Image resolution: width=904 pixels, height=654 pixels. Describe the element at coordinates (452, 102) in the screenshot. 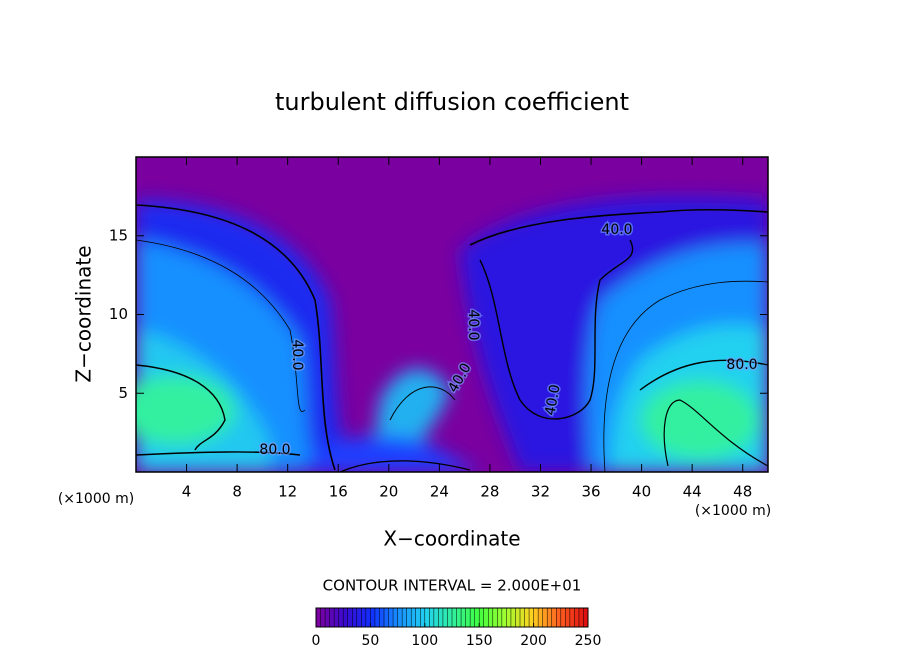

I see `chart-title: turbulent diffusion coefficient` at that location.